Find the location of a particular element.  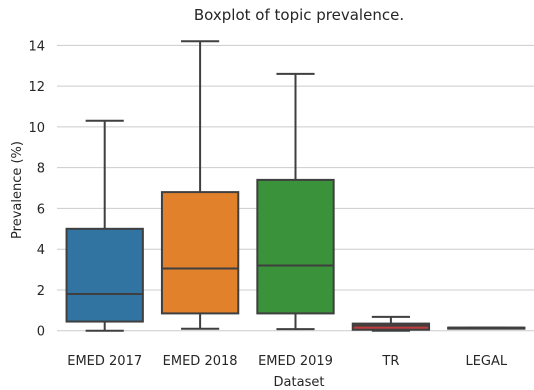

y-axis-label: Prevalence (%) is located at coordinates (17, 190).